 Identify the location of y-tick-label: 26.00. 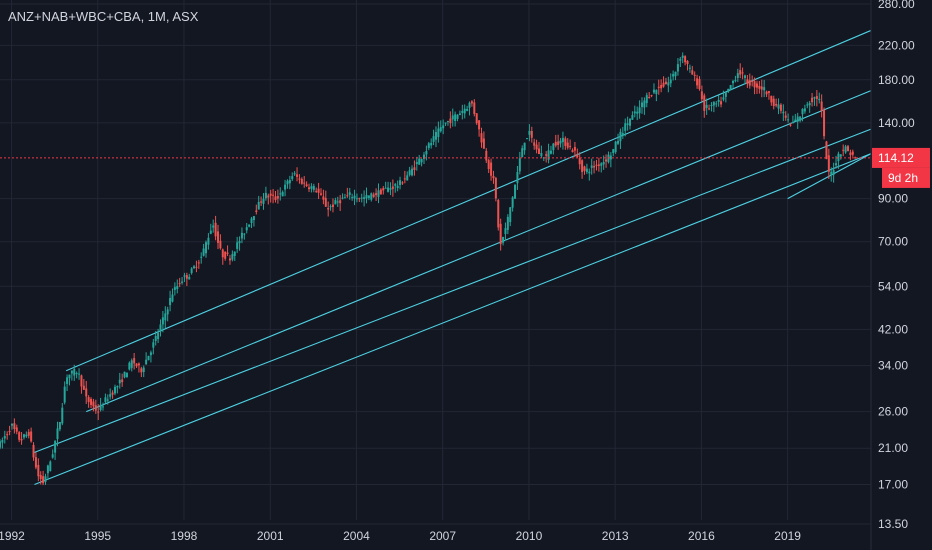
(893, 412).